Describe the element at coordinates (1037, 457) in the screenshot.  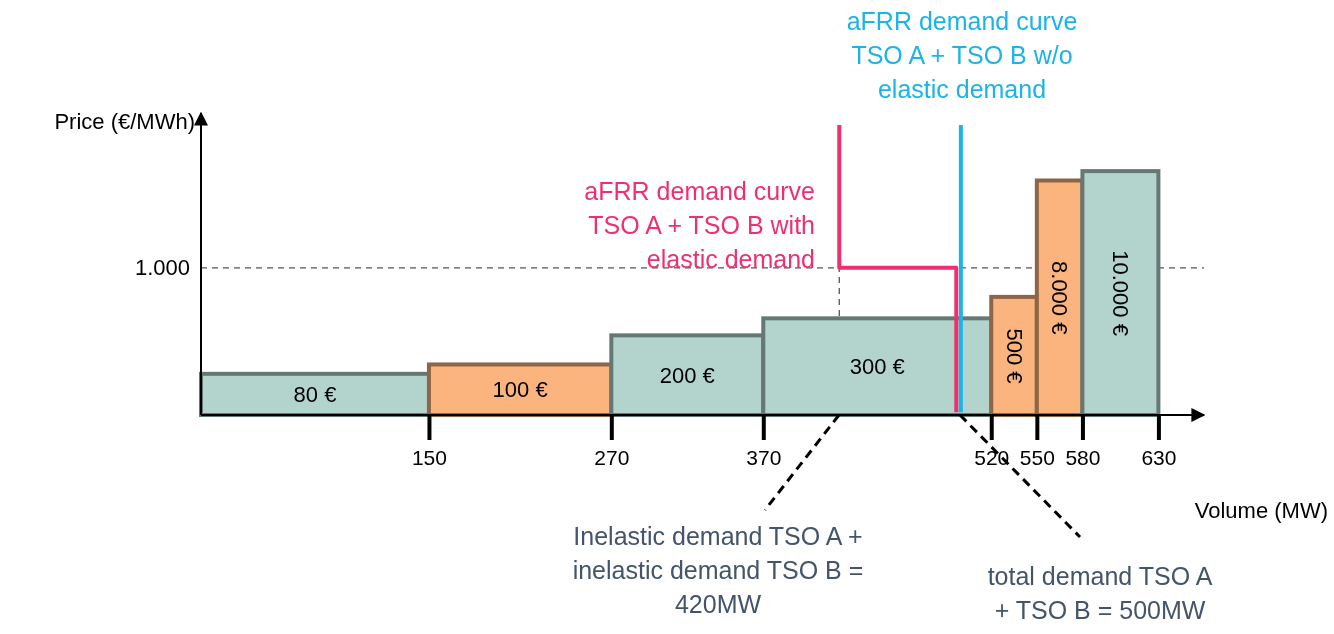
I see `x-tick-label: 550` at that location.